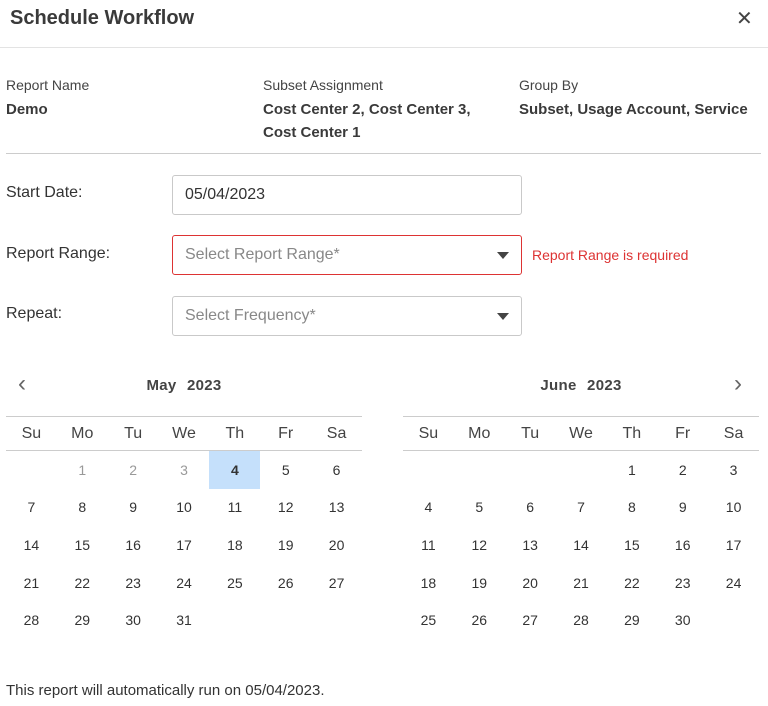 Image resolution: width=768 pixels, height=706 pixels. I want to click on weekday-label: Sa, so click(733, 433).